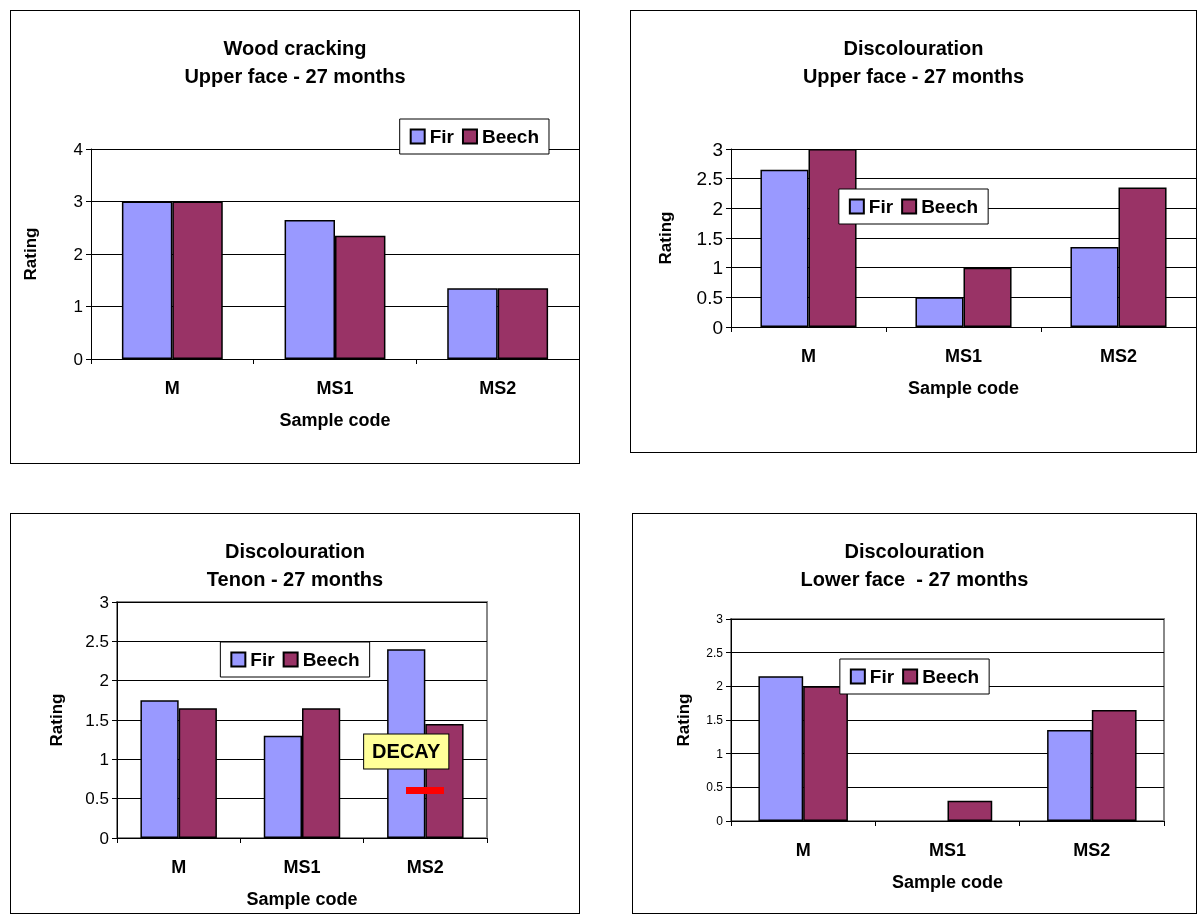 This screenshot has height=914, width=1197. Describe the element at coordinates (295, 48) in the screenshot. I see `chart-title: Wood cracking` at that location.